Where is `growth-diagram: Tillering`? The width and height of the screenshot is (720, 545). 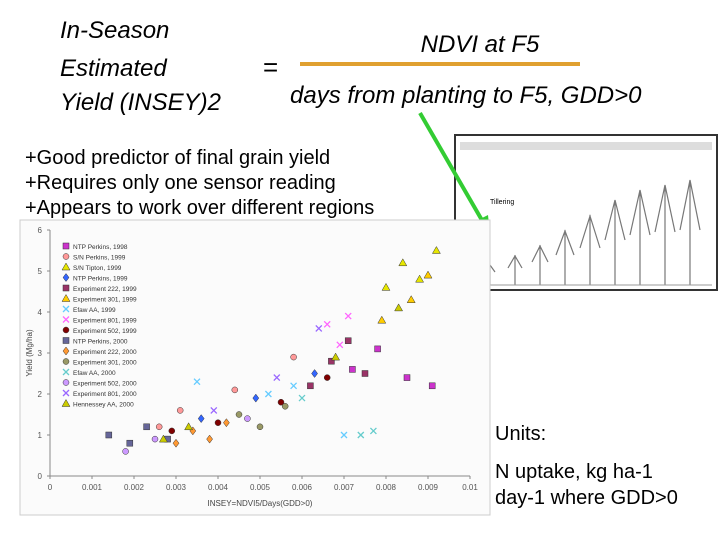
growth-diagram: Tillering is located at coordinates (586, 212).